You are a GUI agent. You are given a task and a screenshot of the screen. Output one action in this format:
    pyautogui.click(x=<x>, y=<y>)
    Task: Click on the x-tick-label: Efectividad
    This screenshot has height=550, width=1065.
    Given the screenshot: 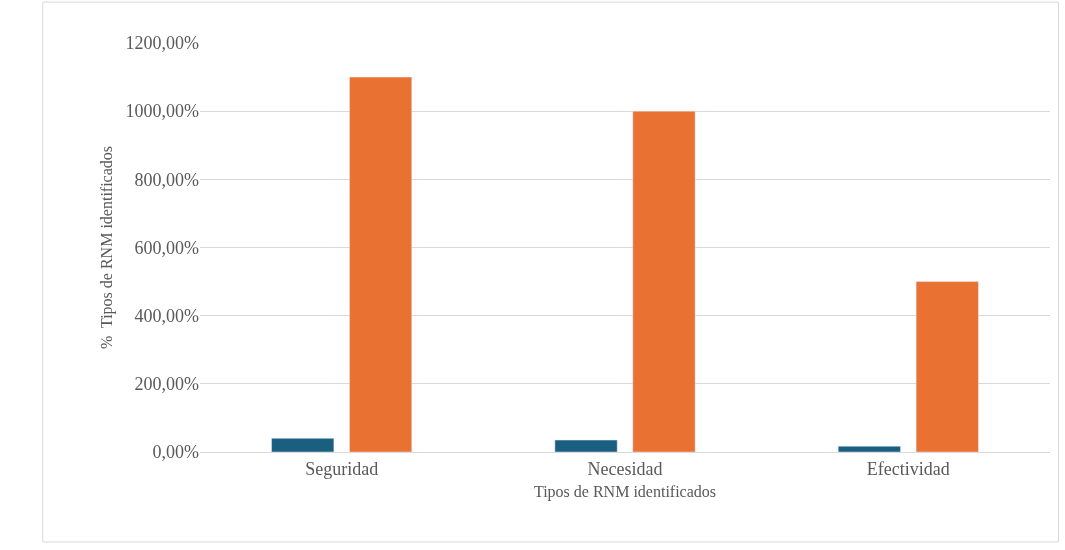 What is the action you would take?
    pyautogui.click(x=908, y=468)
    